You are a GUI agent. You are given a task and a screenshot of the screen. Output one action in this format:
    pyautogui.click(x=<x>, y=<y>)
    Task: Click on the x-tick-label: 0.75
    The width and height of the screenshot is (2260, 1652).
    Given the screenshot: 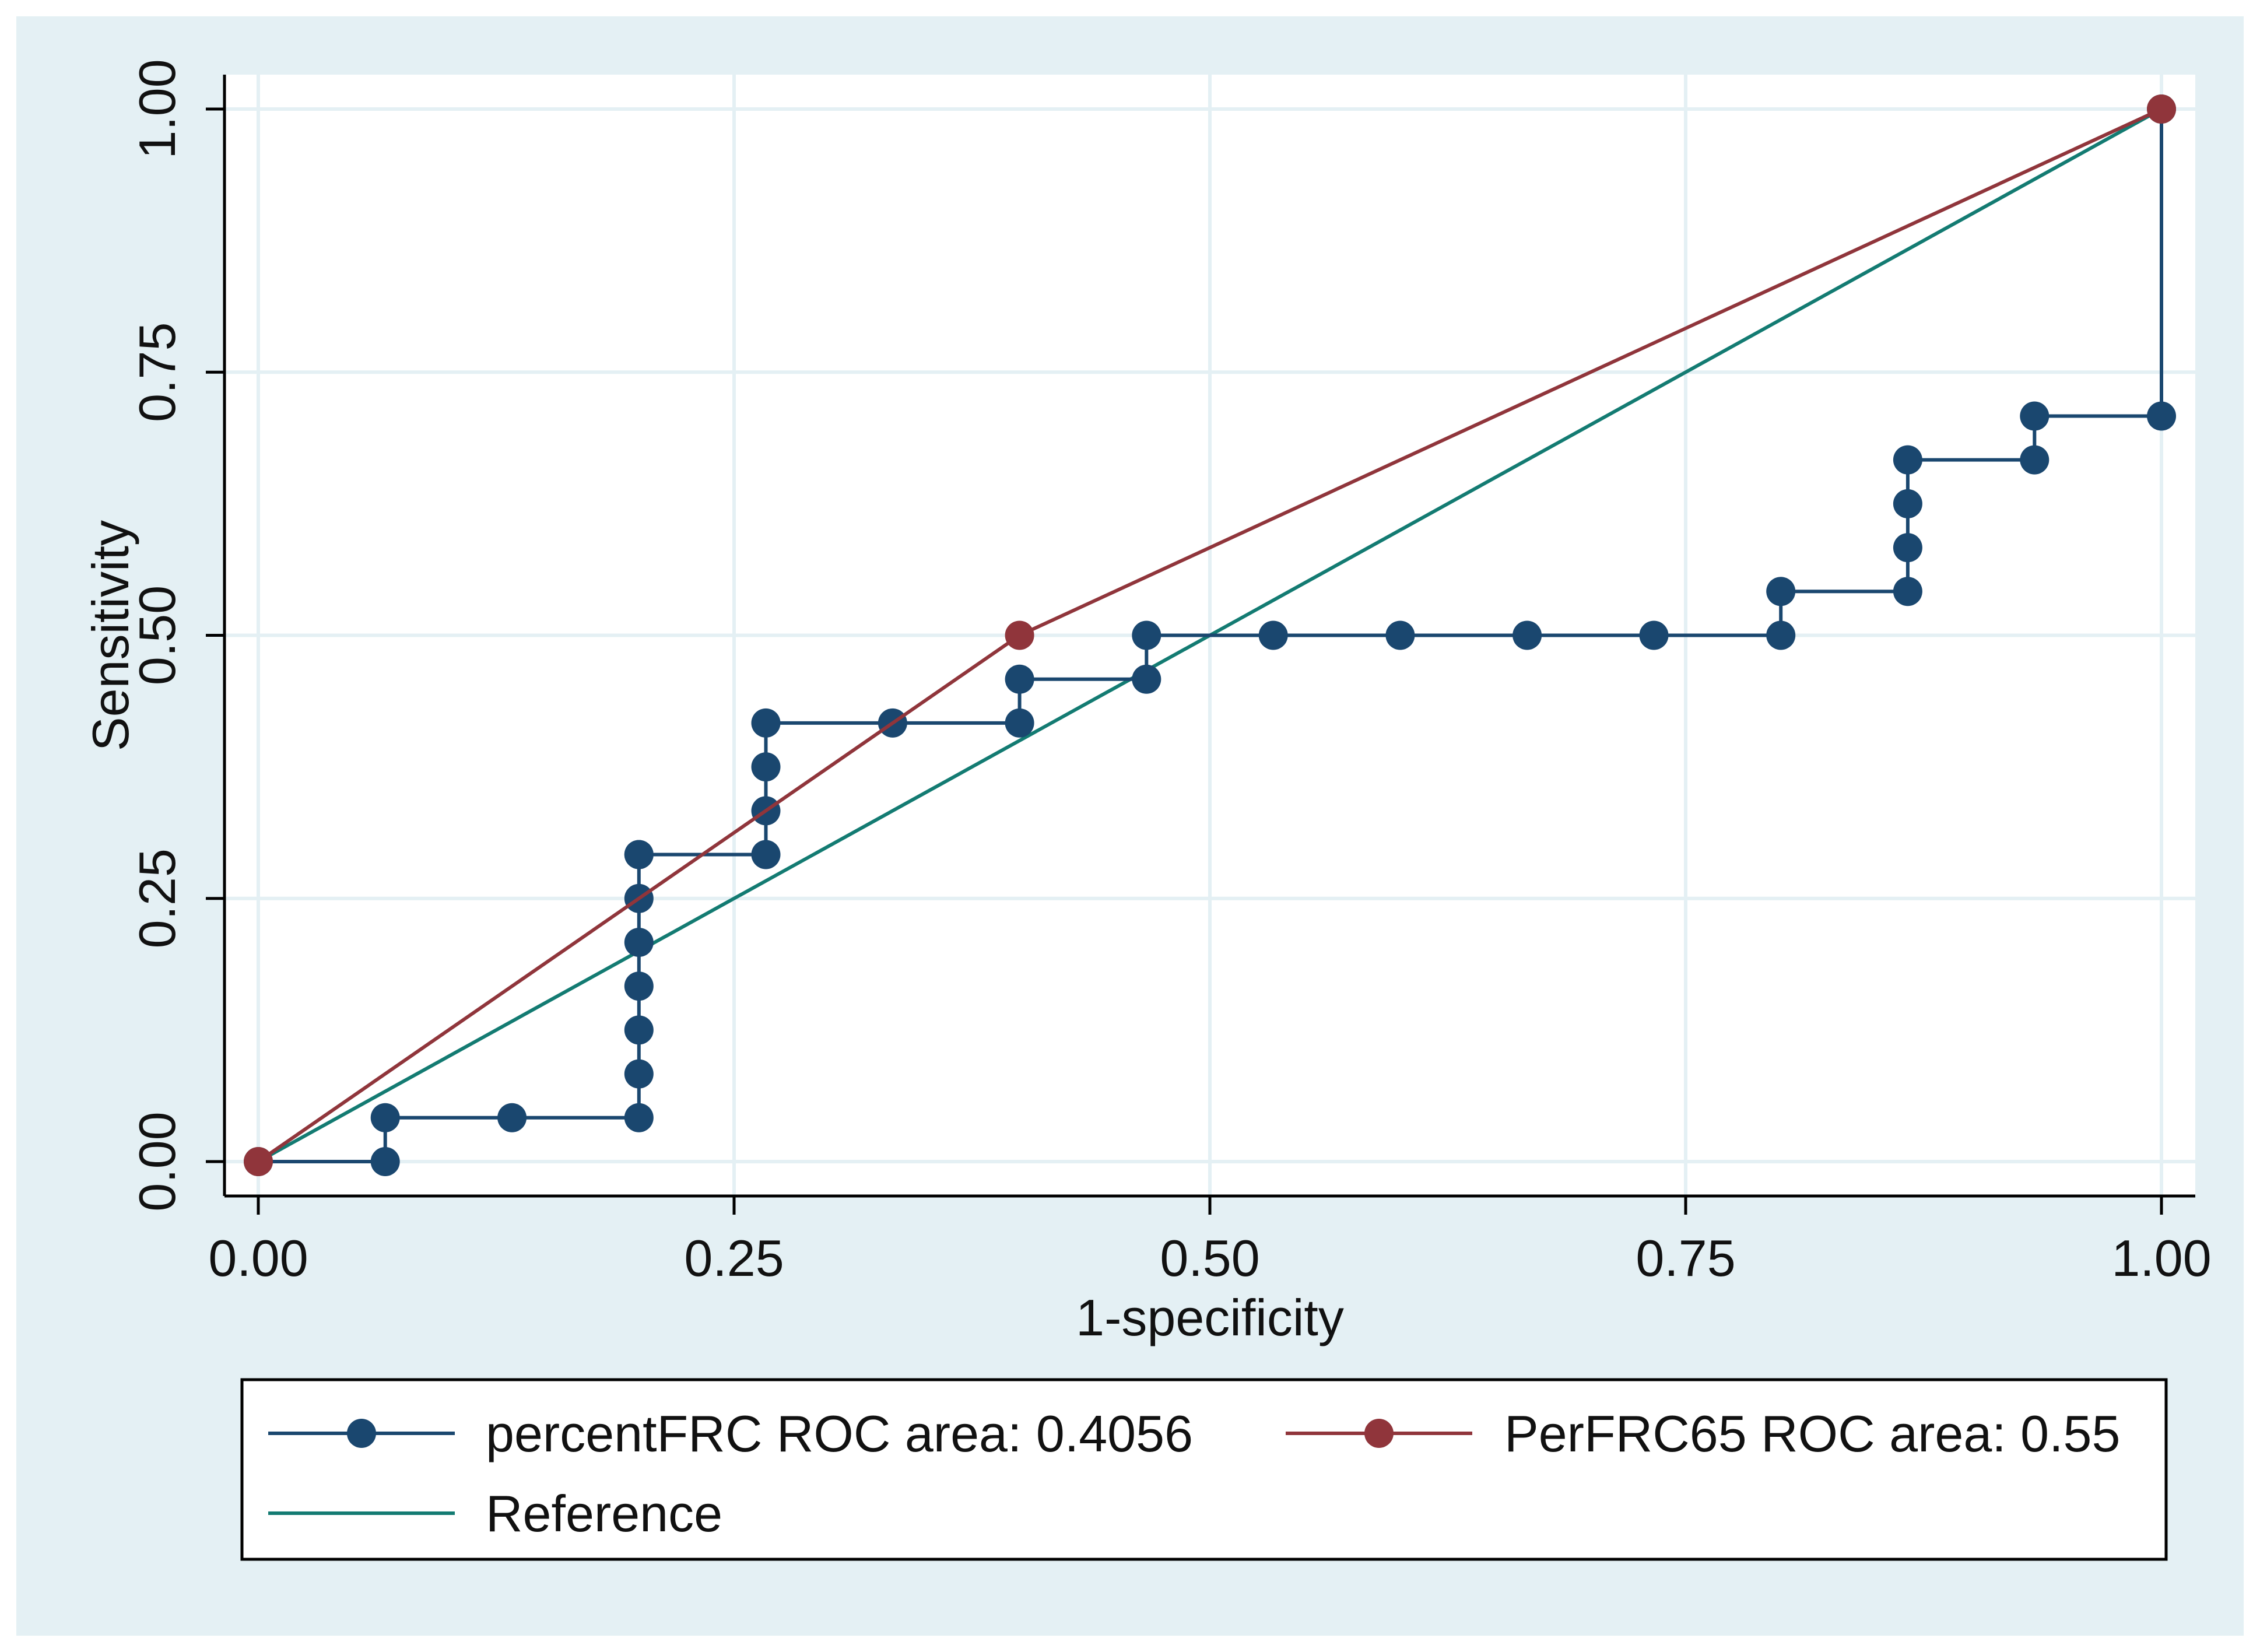 What is the action you would take?
    pyautogui.click(x=1686, y=1258)
    